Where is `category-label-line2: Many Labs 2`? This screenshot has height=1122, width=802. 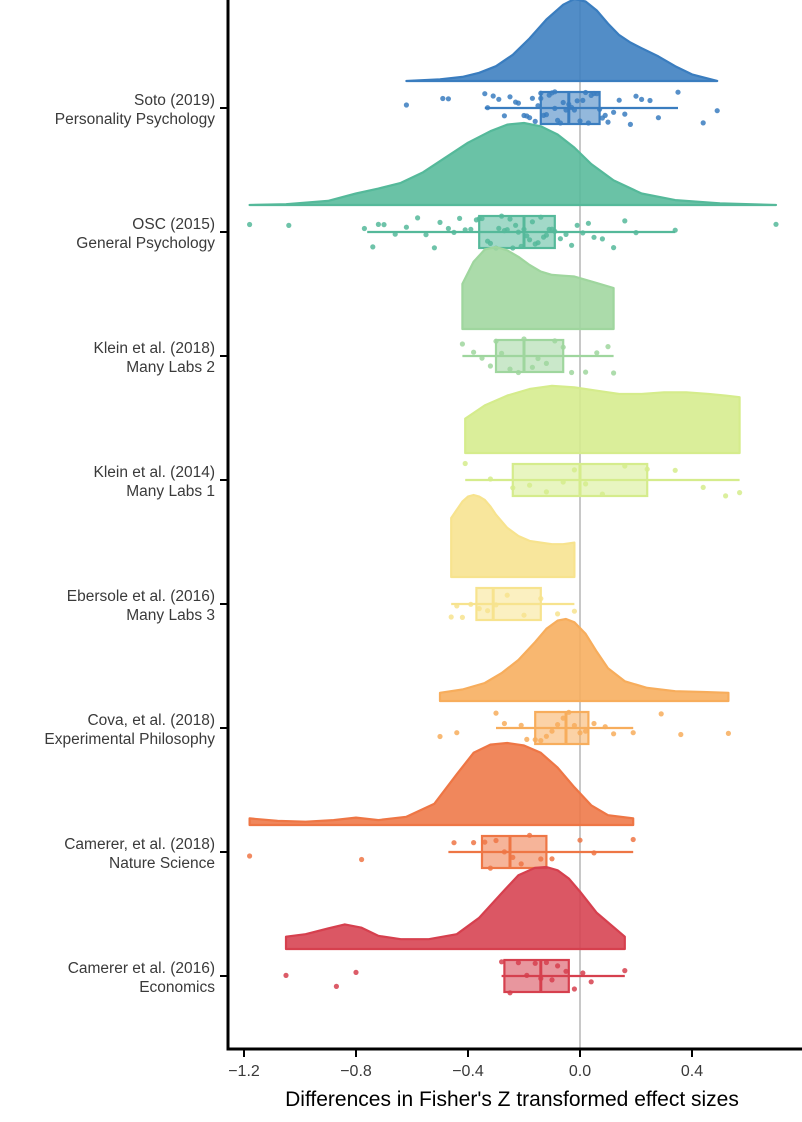
category-label-line2: Many Labs 2 is located at coordinates (170, 367).